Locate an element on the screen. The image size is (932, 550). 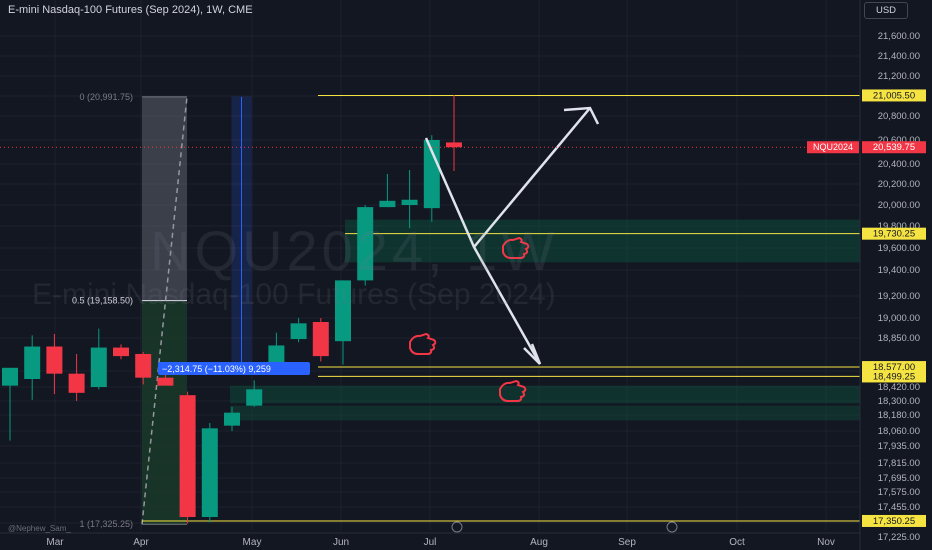
fib-mid-label: 0.5 (19,158.50) is located at coordinates (102, 301).